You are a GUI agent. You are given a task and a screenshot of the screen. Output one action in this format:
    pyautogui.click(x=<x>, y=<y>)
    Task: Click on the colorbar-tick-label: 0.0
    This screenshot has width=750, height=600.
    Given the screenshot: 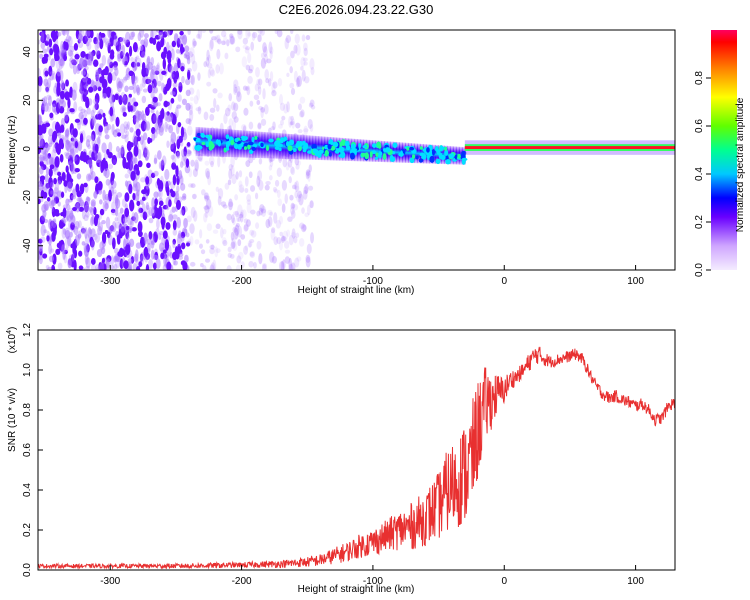 What is the action you would take?
    pyautogui.click(x=699, y=270)
    